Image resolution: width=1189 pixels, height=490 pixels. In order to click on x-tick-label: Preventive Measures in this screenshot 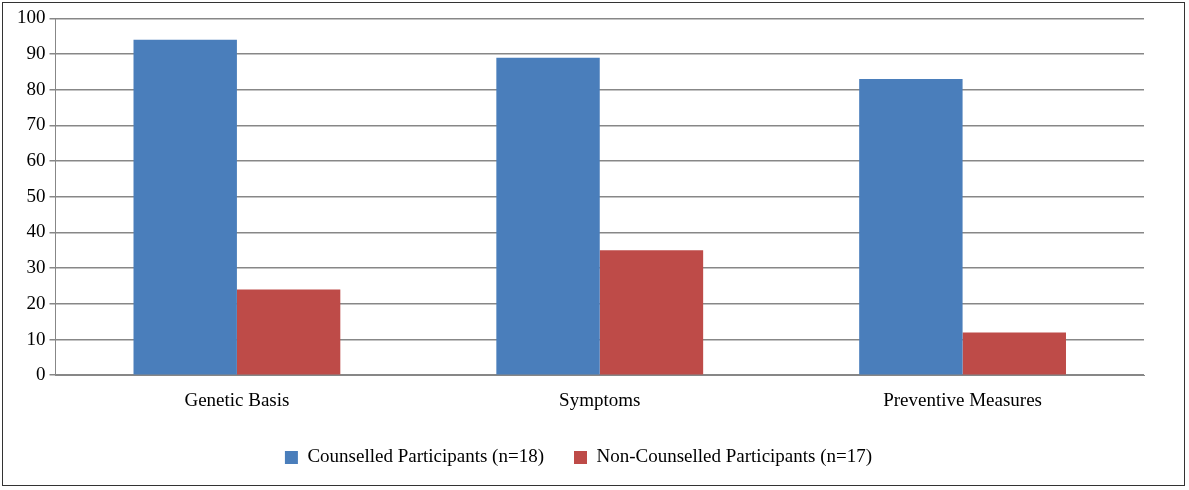, I will do `click(962, 399)`.